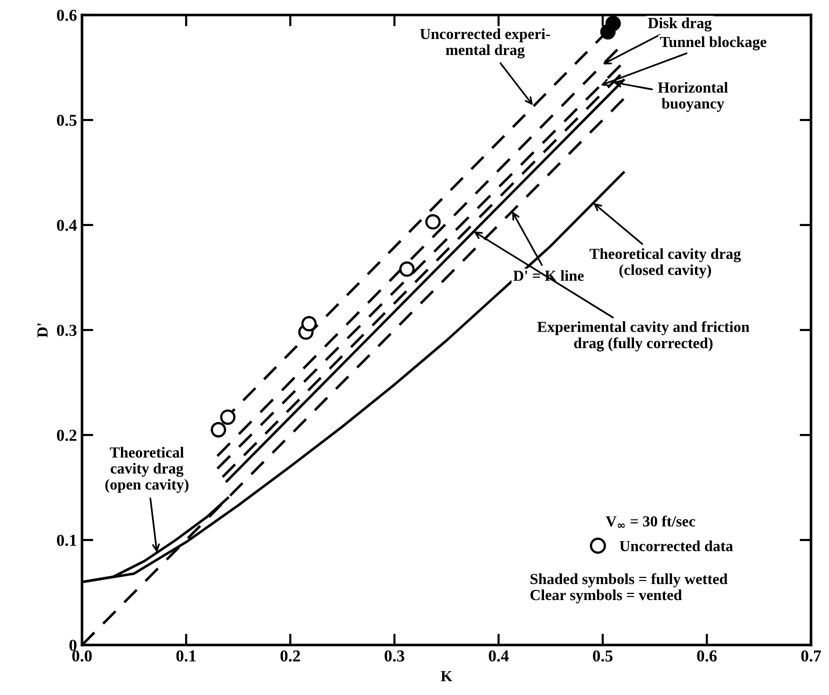 The image size is (829, 695). Describe the element at coordinates (73, 645) in the screenshot. I see `y-tick-label: 0` at that location.